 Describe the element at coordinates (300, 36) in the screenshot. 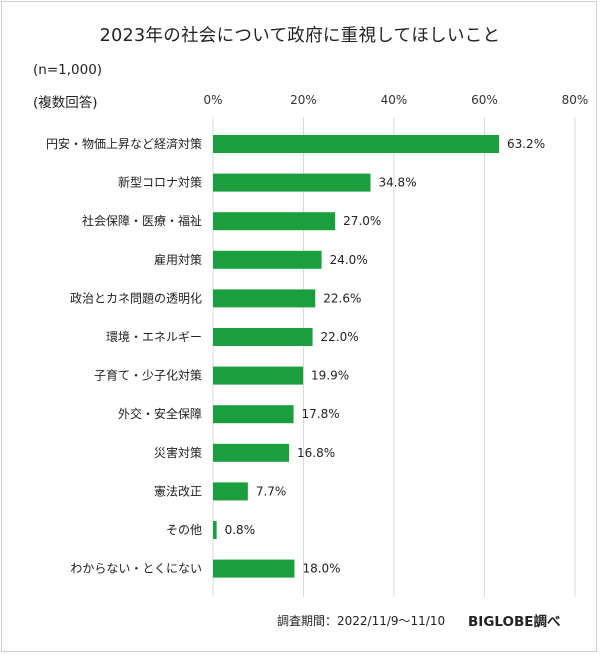

I see `chart-title: 2023年の社会について政府に重視してほしいこと` at that location.